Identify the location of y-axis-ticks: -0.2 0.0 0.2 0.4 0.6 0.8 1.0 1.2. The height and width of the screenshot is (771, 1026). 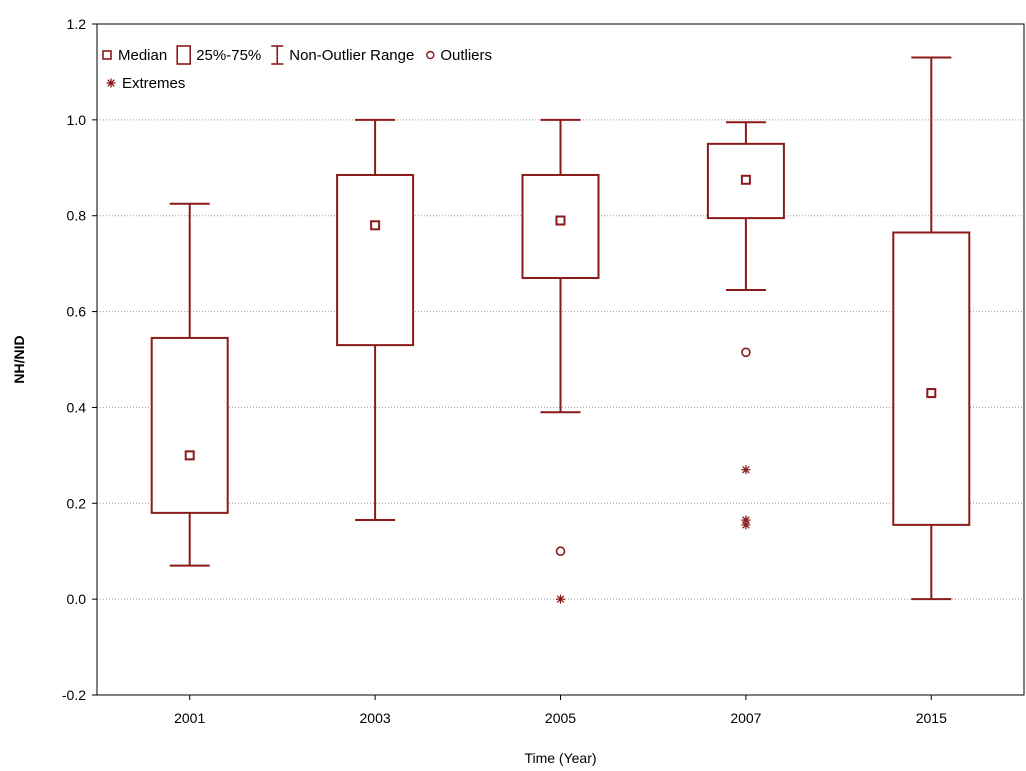
(79, 359).